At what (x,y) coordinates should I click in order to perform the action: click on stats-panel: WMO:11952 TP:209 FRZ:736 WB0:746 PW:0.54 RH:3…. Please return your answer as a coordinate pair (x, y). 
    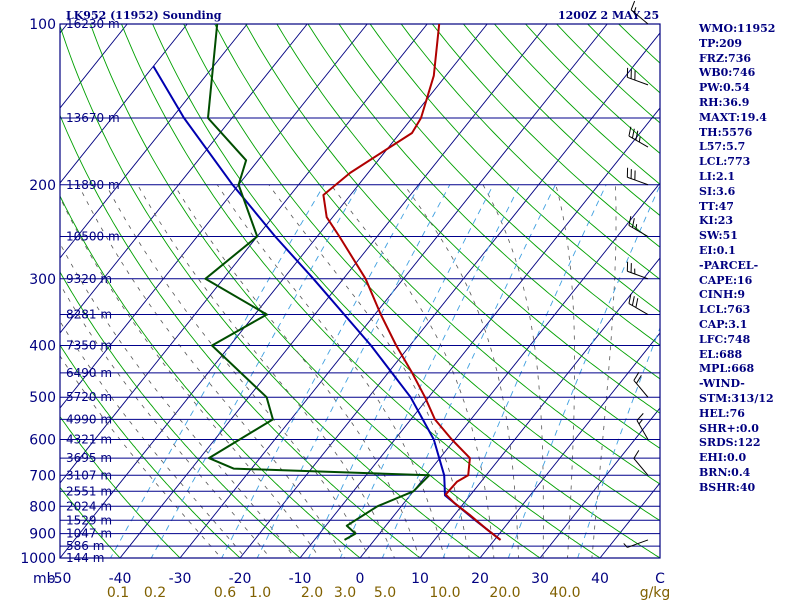
    Looking at the image, I should click on (737, 259).